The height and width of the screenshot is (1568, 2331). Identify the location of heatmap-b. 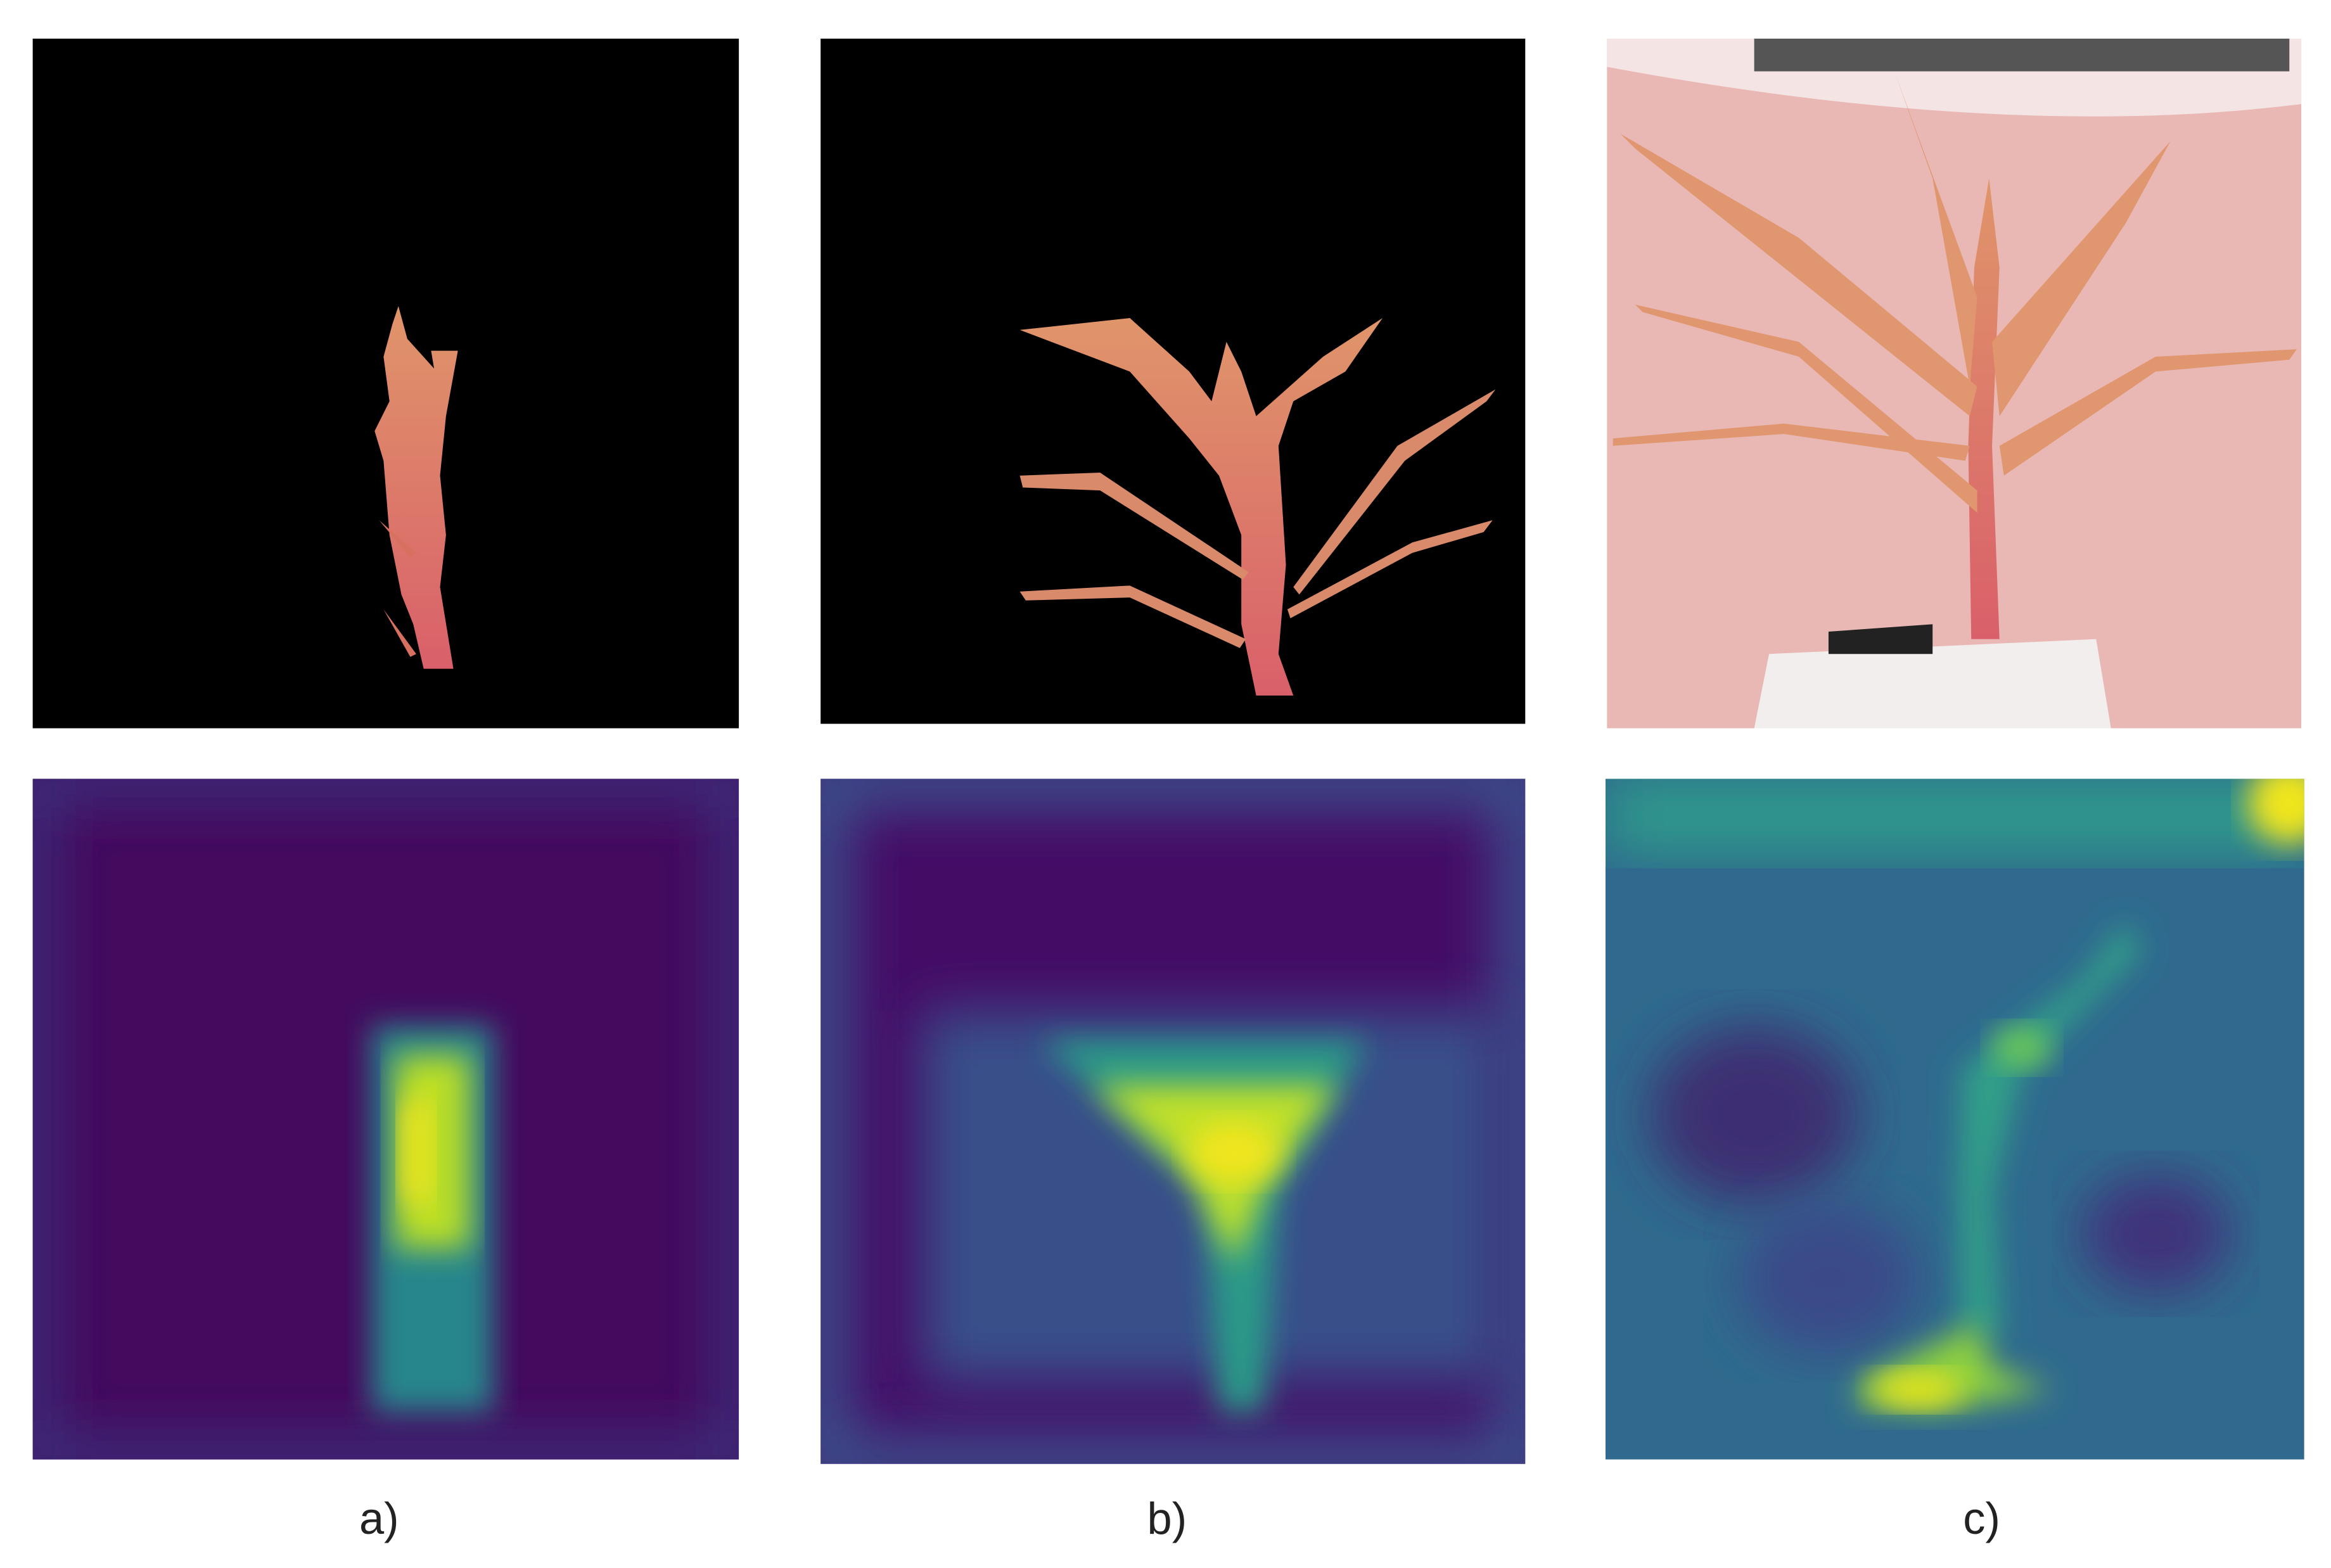
(1173, 1121).